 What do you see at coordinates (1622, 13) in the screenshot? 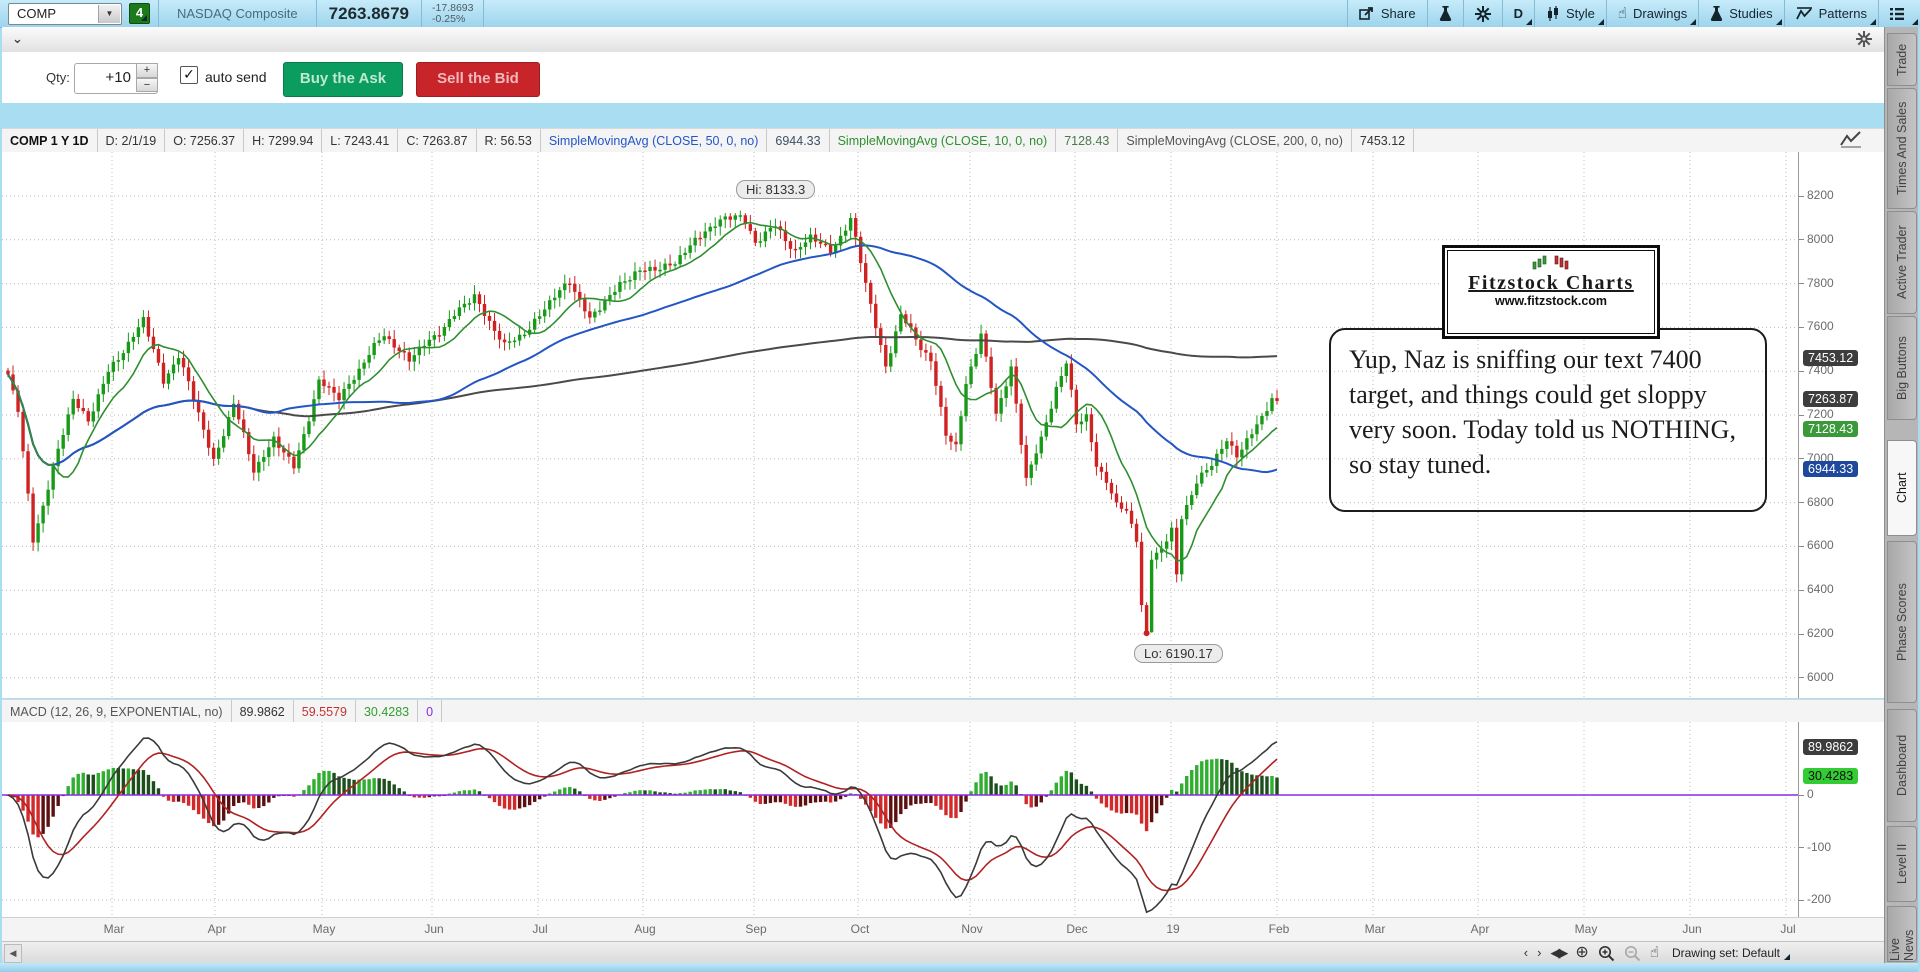
I see `hand-icon: ☝` at bounding box center [1622, 13].